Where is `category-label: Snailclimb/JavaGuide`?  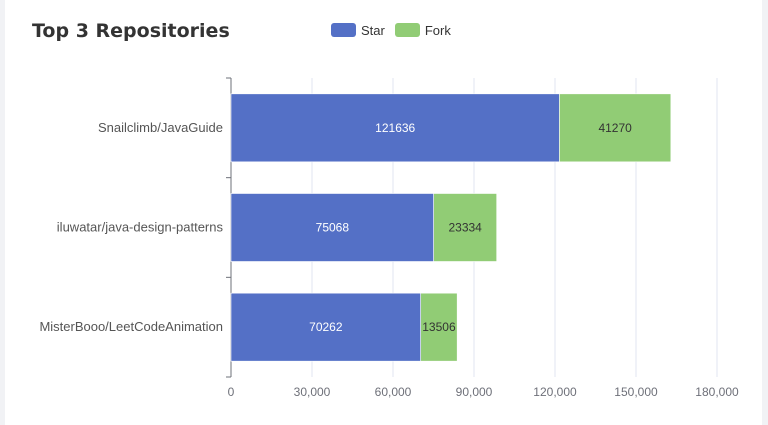 category-label: Snailclimb/JavaGuide is located at coordinates (160, 127).